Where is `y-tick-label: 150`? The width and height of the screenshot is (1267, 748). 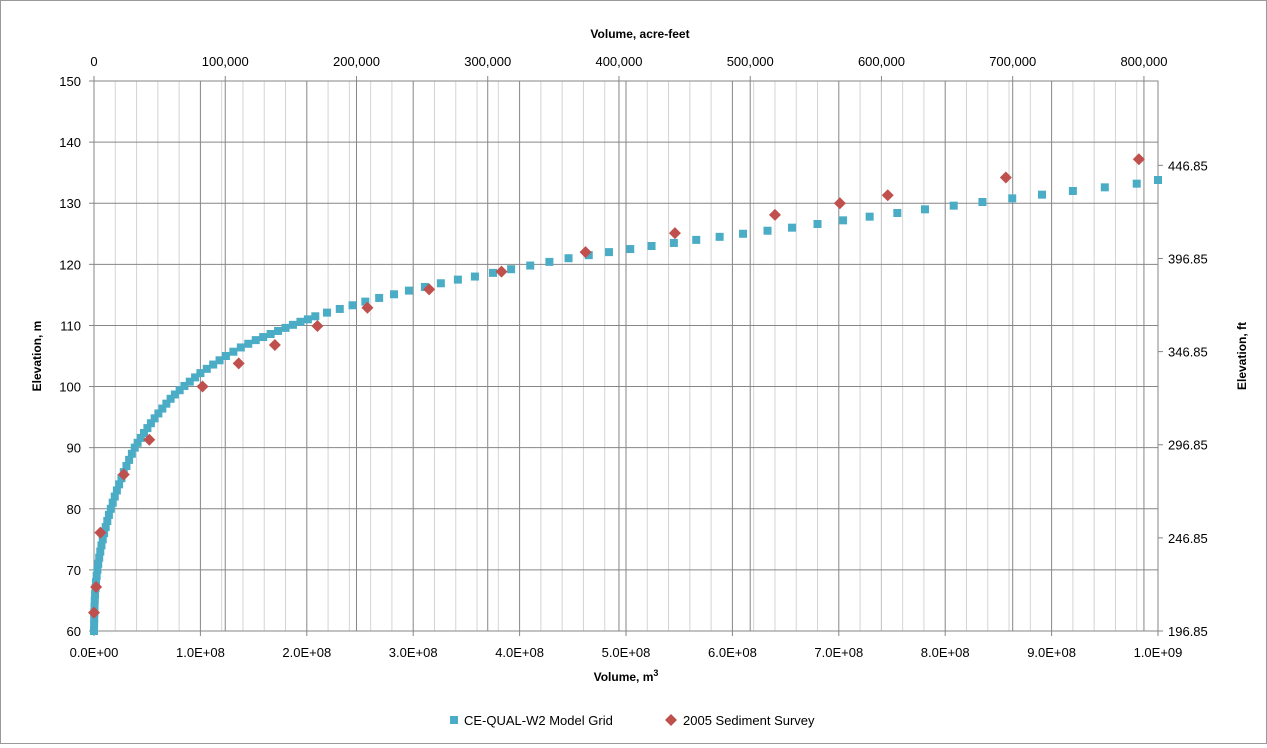 y-tick-label: 150 is located at coordinates (70, 81).